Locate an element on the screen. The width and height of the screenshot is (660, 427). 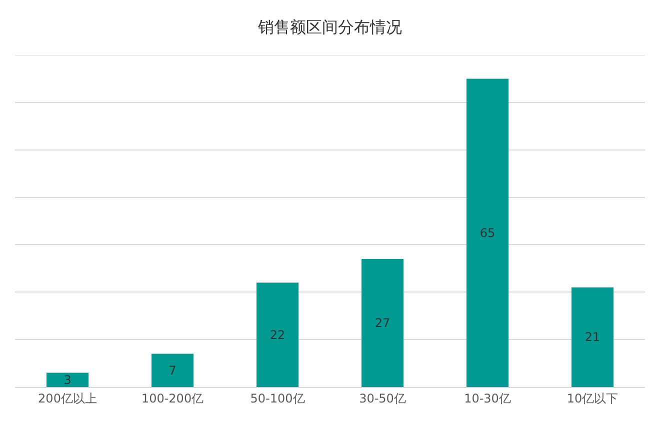
data-label: 7 is located at coordinates (172, 370).